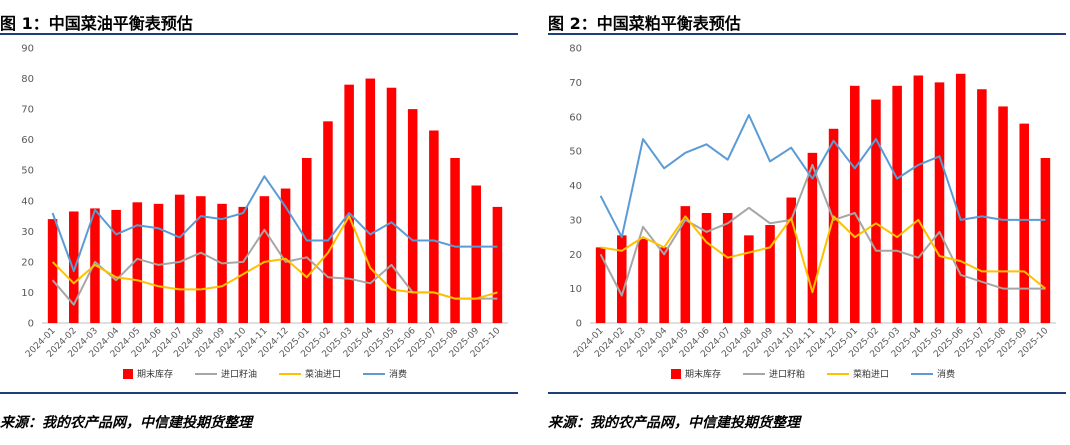  What do you see at coordinates (239, 374) in the screenshot?
I see `legend-label: 进口籽油` at bounding box center [239, 374].